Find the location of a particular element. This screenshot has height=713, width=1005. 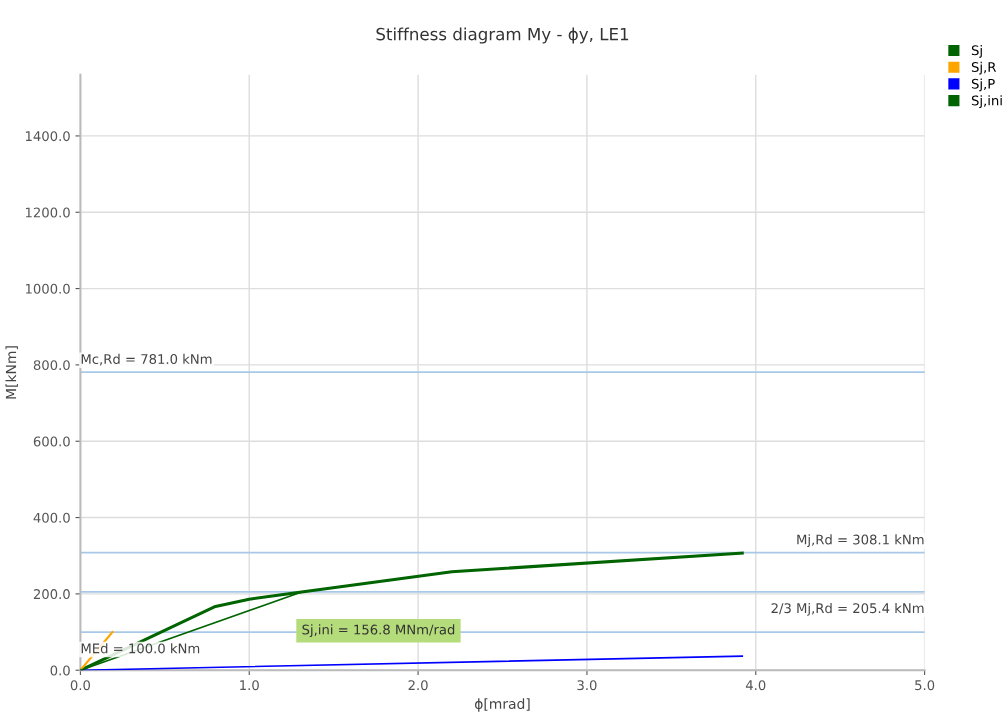

y-tick-label: 200.0 is located at coordinates (51, 594).